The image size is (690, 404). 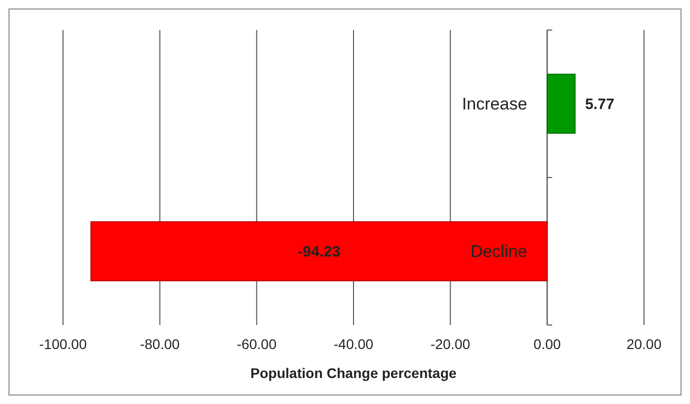 What do you see at coordinates (450, 344) in the screenshot?
I see `x-tick-label: -20.00` at bounding box center [450, 344].